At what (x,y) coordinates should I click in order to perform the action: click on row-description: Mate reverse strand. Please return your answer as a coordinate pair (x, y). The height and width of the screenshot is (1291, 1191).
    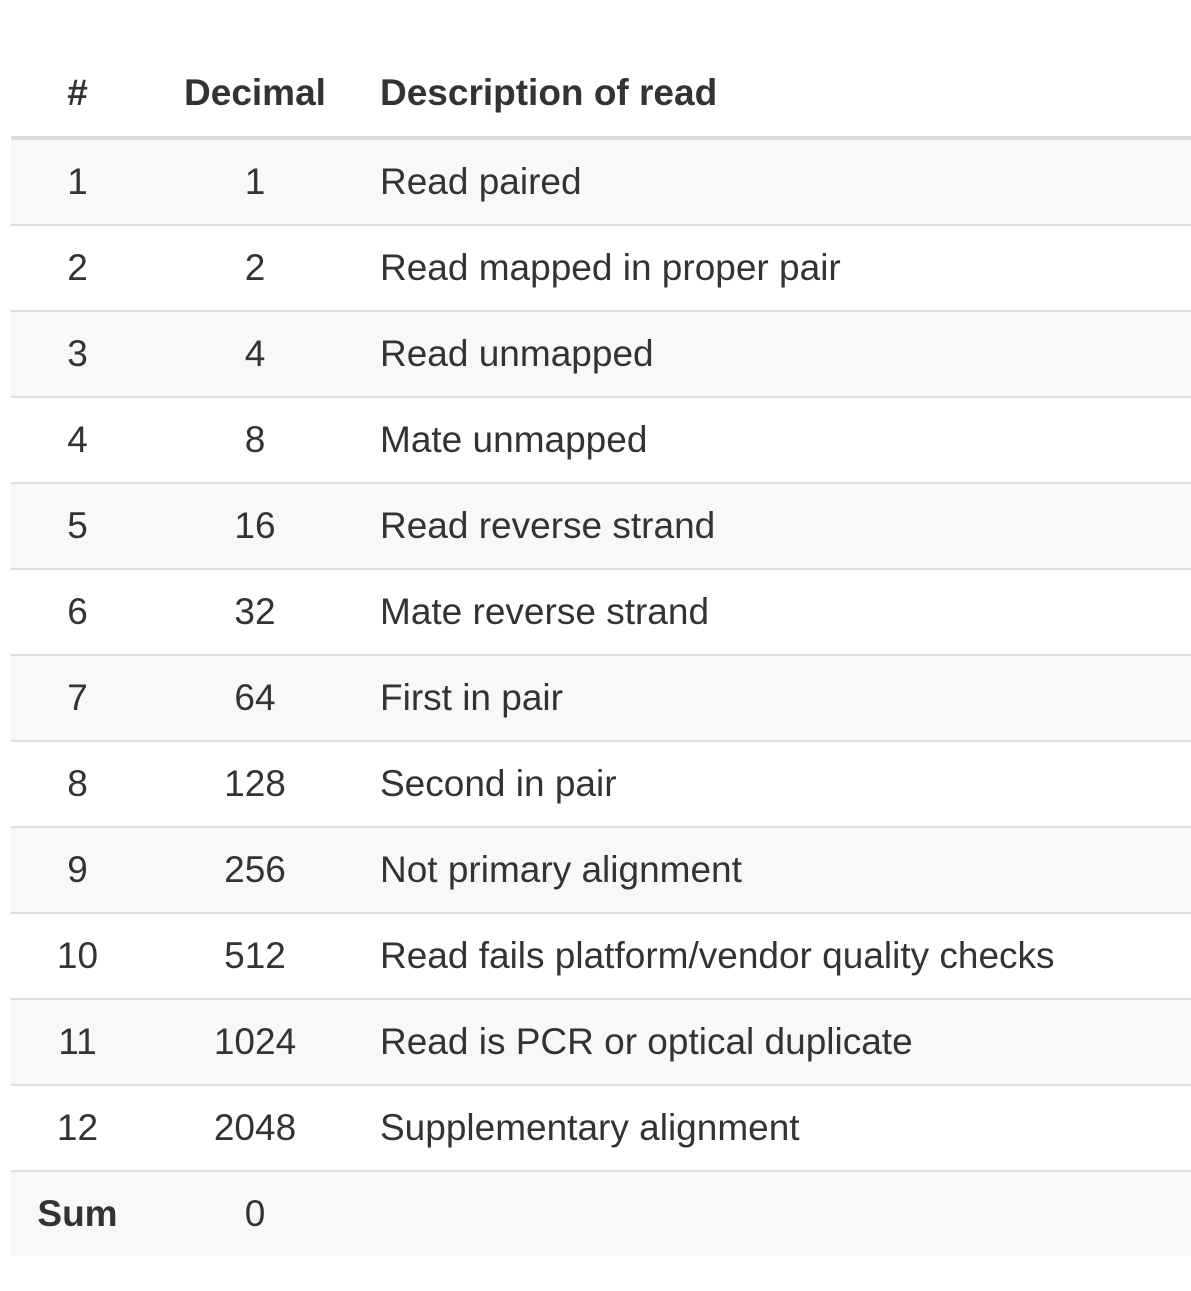
    Looking at the image, I should click on (778, 612).